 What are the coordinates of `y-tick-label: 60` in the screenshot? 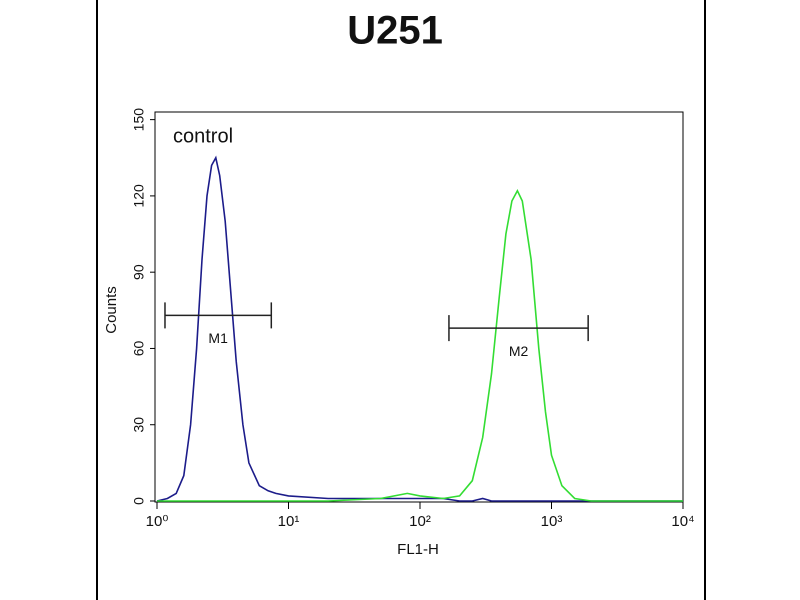 It's located at (139, 348).